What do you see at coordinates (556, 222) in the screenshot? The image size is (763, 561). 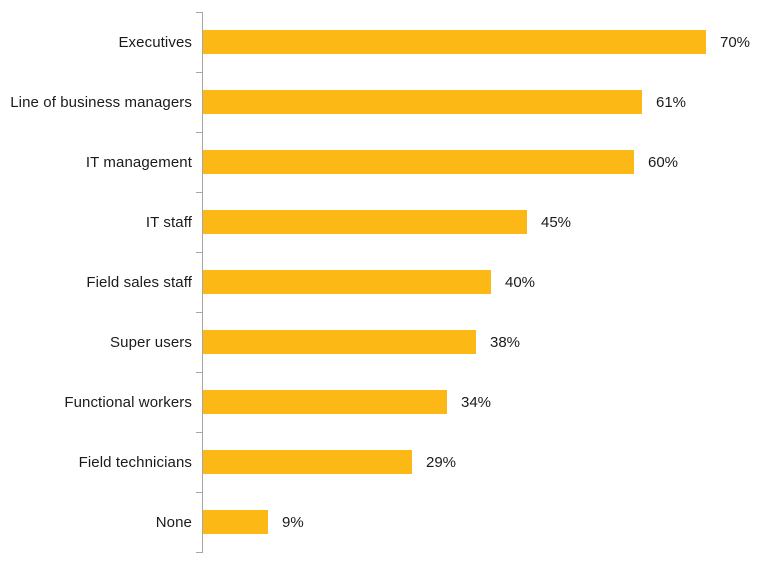 I see `value-label: 45%` at bounding box center [556, 222].